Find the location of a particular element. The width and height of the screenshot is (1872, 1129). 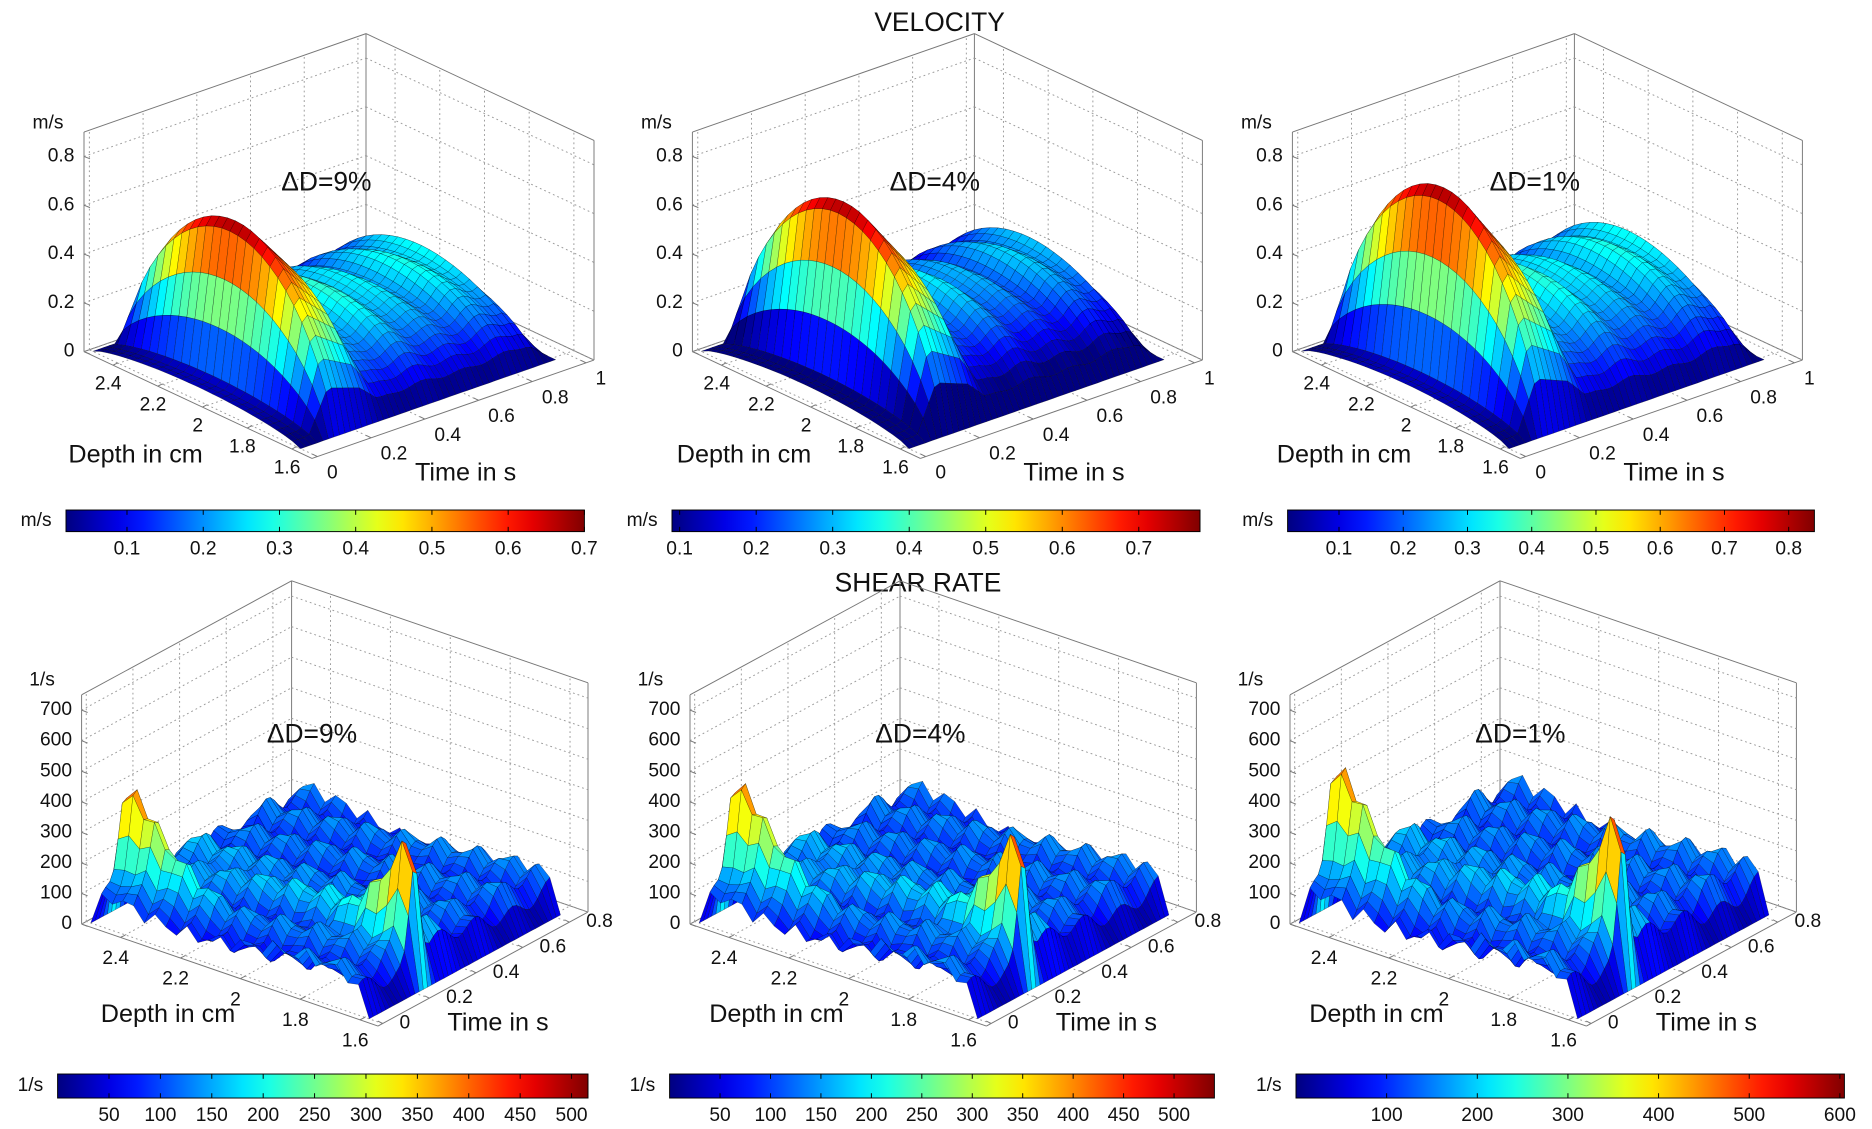

colorbar-tick-label: 0.4 is located at coordinates (355, 549).